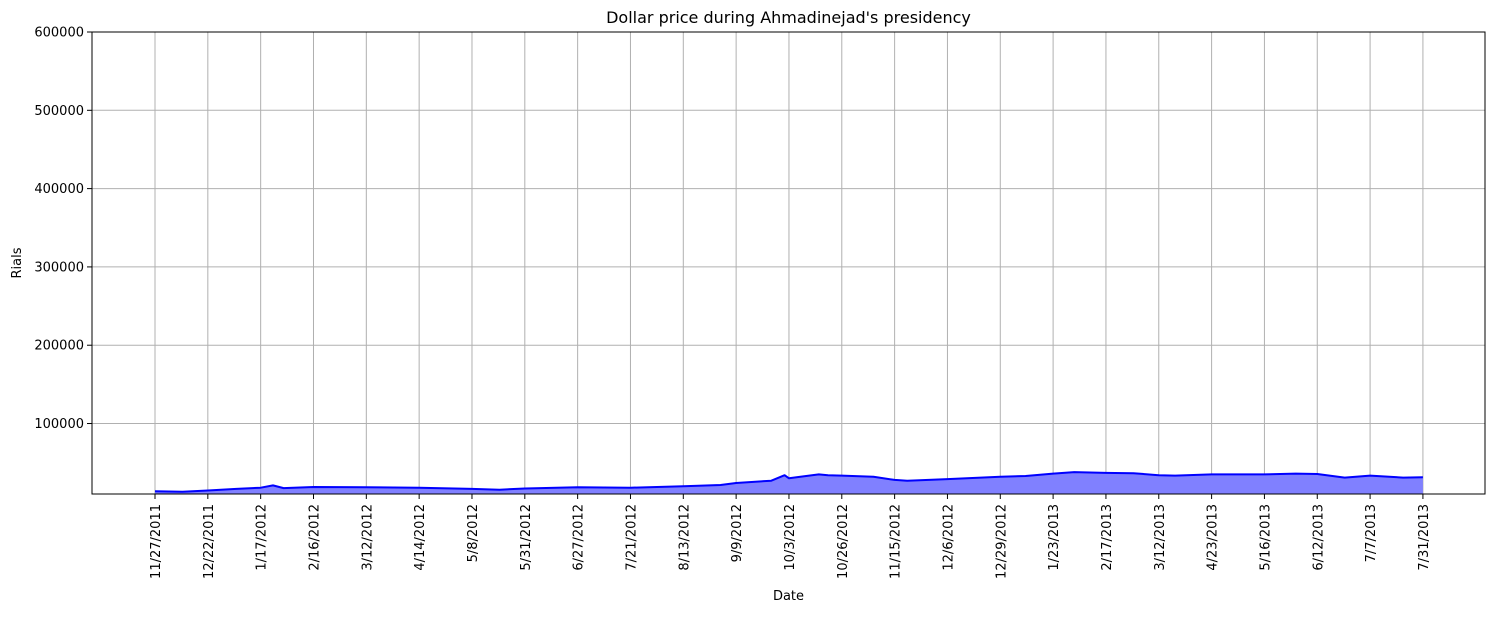 The image size is (1496, 617). What do you see at coordinates (790, 537) in the screenshot?
I see `x-tick-label: 10/3/2012` at bounding box center [790, 537].